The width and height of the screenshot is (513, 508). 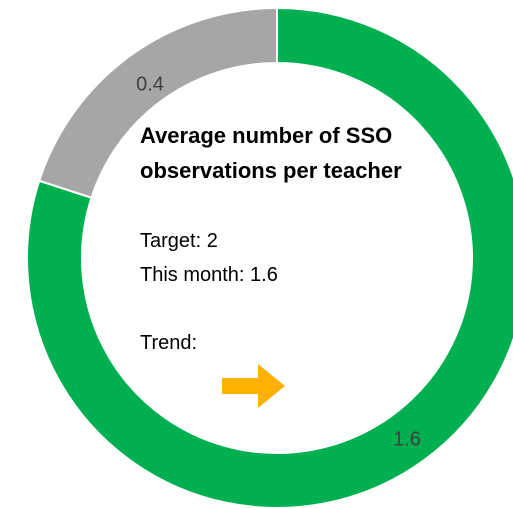 What do you see at coordinates (150, 84) in the screenshot?
I see `data-label: 0.4` at bounding box center [150, 84].